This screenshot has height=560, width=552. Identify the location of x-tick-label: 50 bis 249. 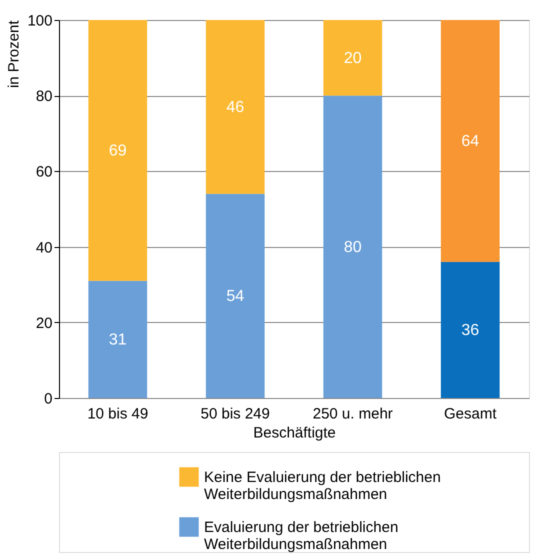
(235, 414).